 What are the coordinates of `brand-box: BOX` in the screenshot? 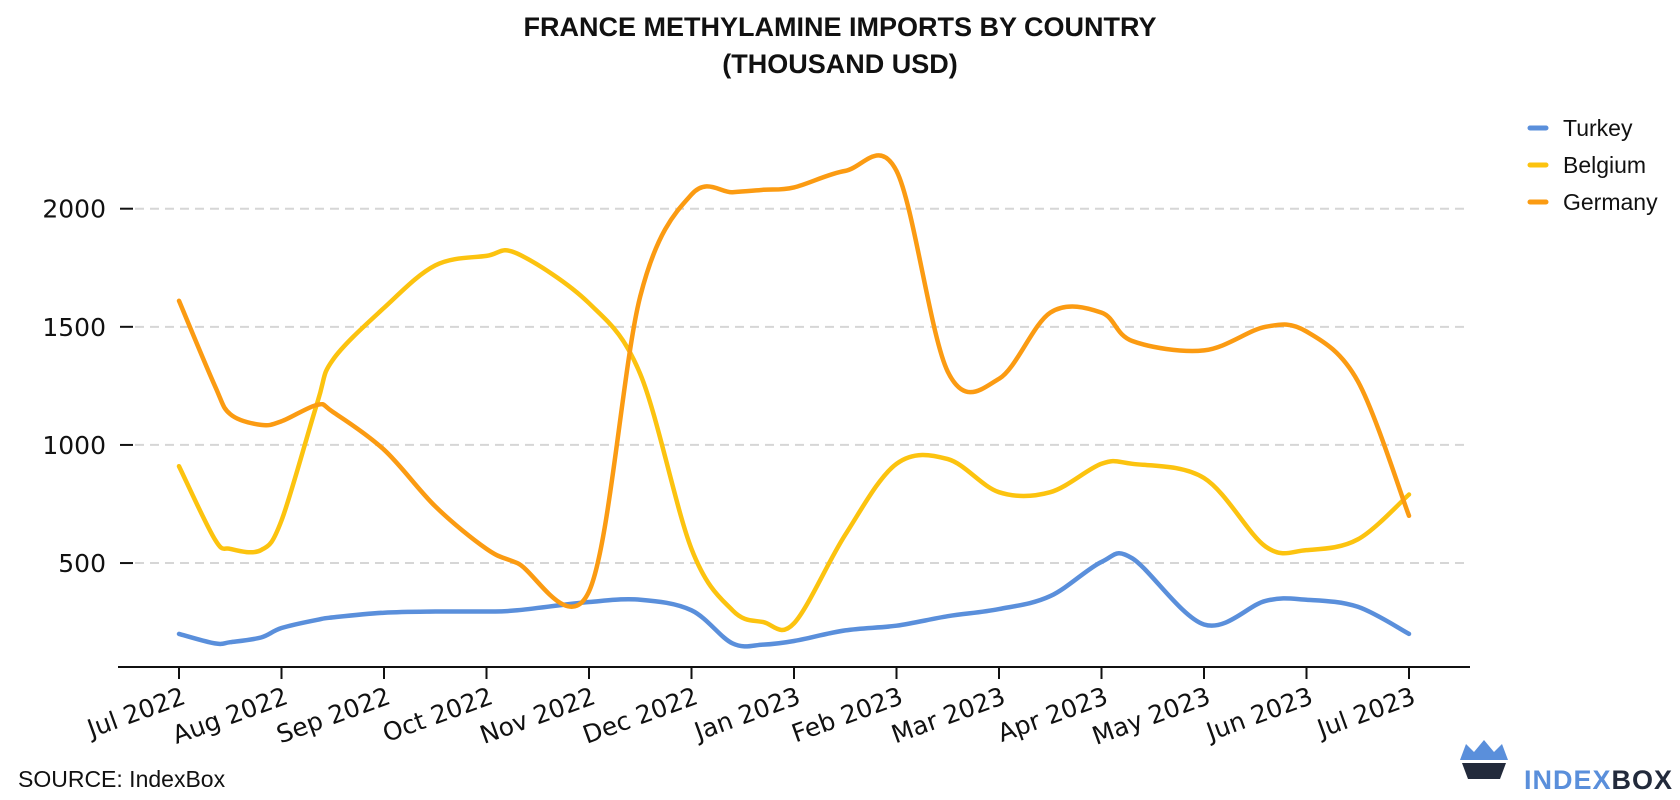 It's located at (1643, 780).